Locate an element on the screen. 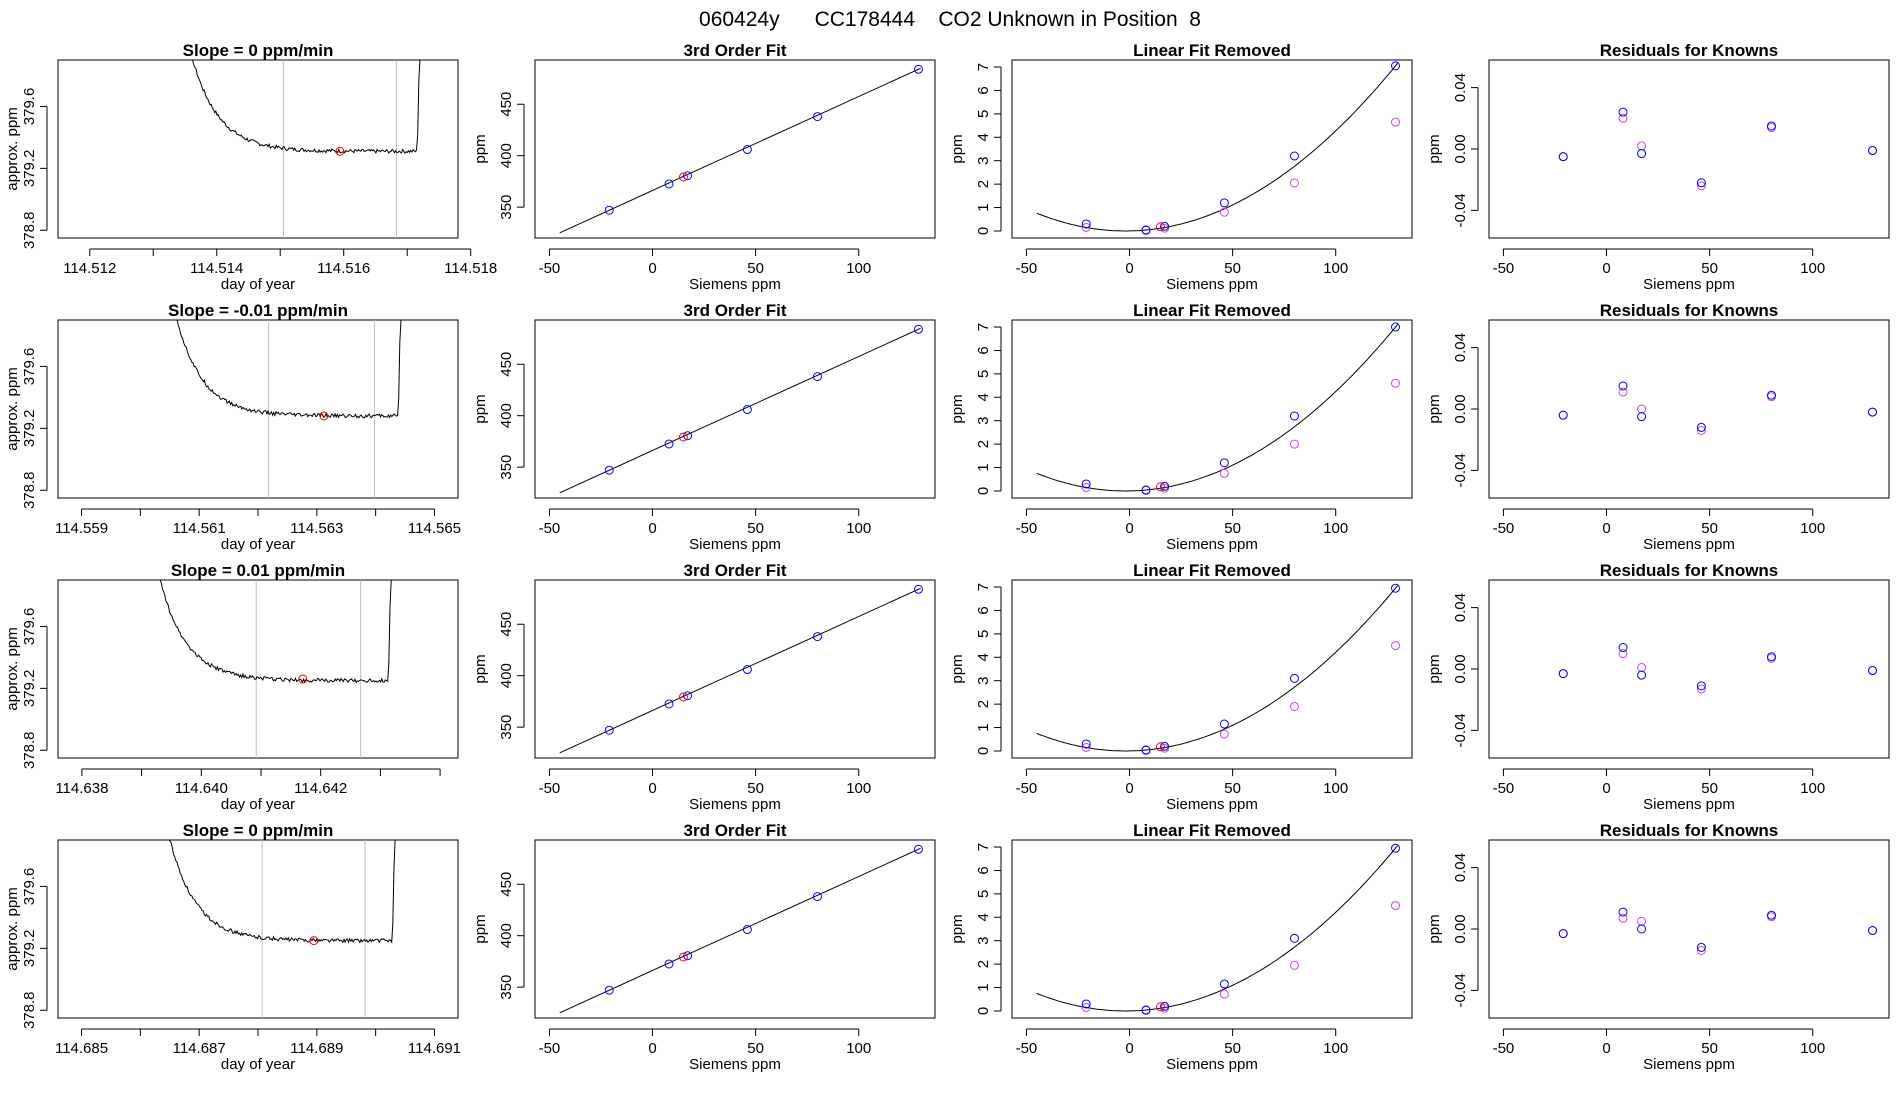  y-tick-label: 0 is located at coordinates (983, 1011).